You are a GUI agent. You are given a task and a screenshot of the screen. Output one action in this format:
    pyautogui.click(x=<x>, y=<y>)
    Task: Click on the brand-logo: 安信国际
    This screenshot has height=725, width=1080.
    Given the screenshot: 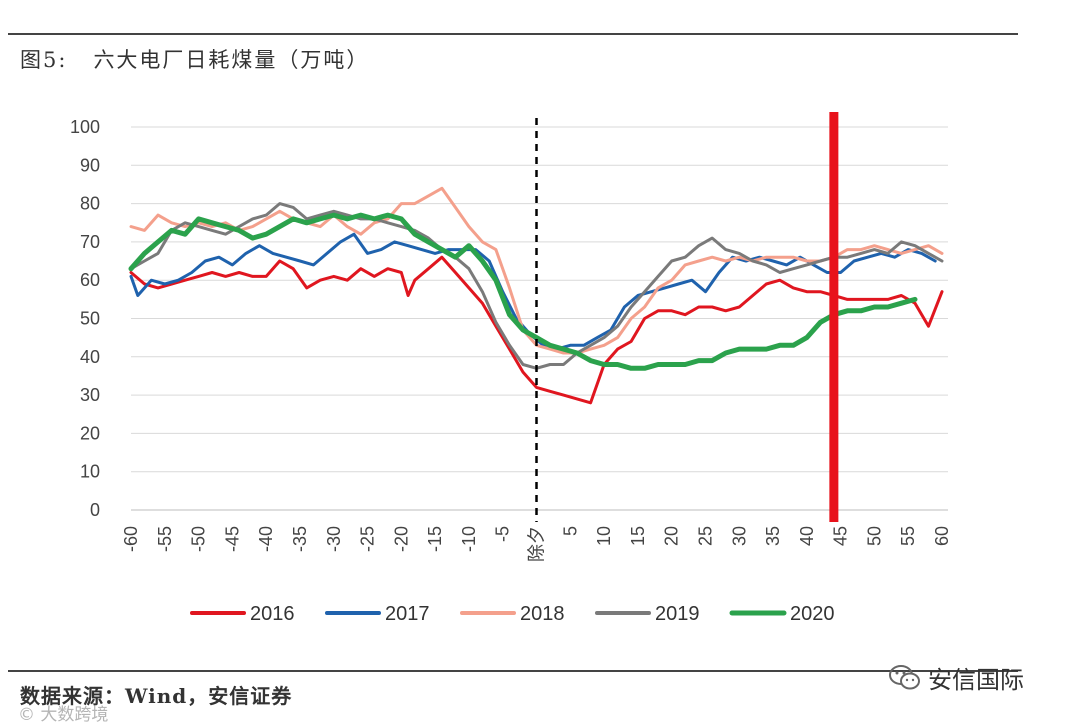 What is the action you would take?
    pyautogui.click(x=956, y=677)
    